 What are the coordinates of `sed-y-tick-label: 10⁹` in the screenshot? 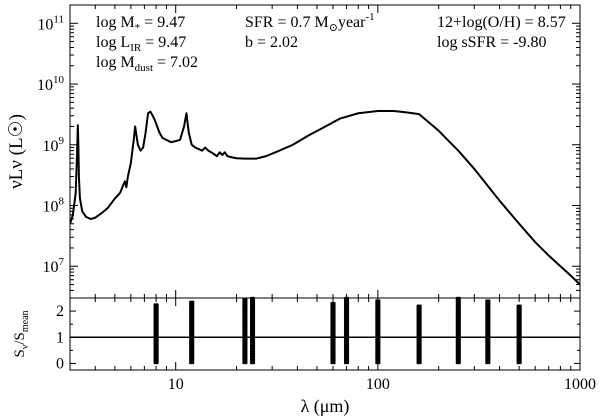 It's located at (54, 145).